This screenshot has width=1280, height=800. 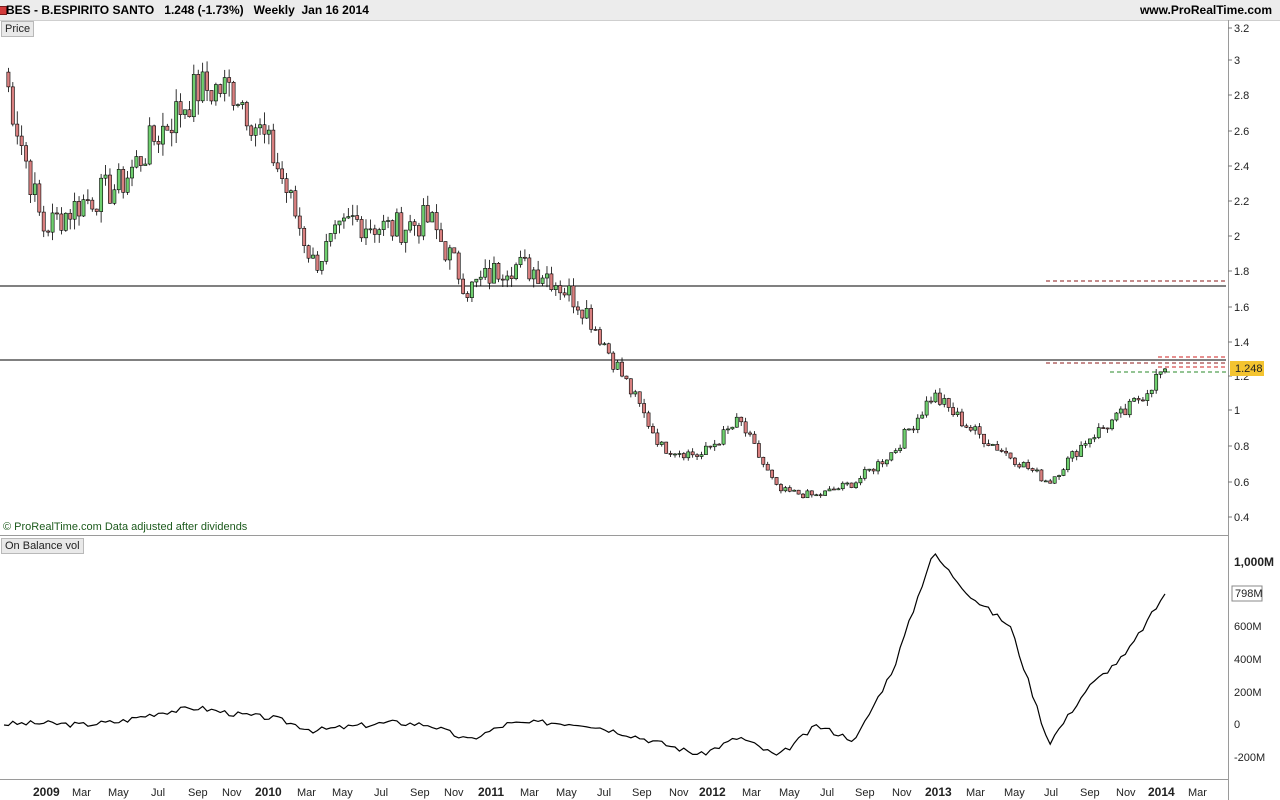 What do you see at coordinates (18, 29) in the screenshot?
I see `price-pane-label: Price` at bounding box center [18, 29].